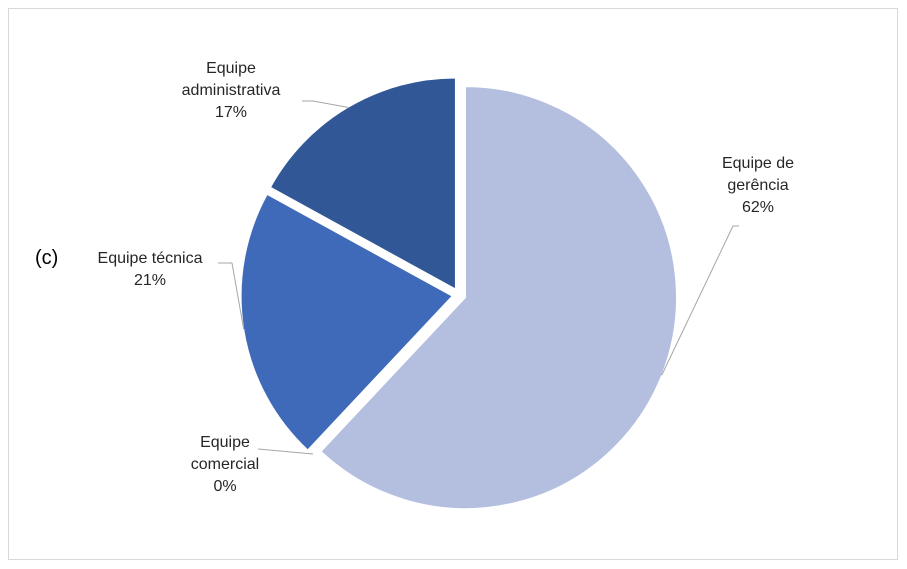 The height and width of the screenshot is (569, 907). I want to click on slice-name-label: gerência, so click(757, 185).